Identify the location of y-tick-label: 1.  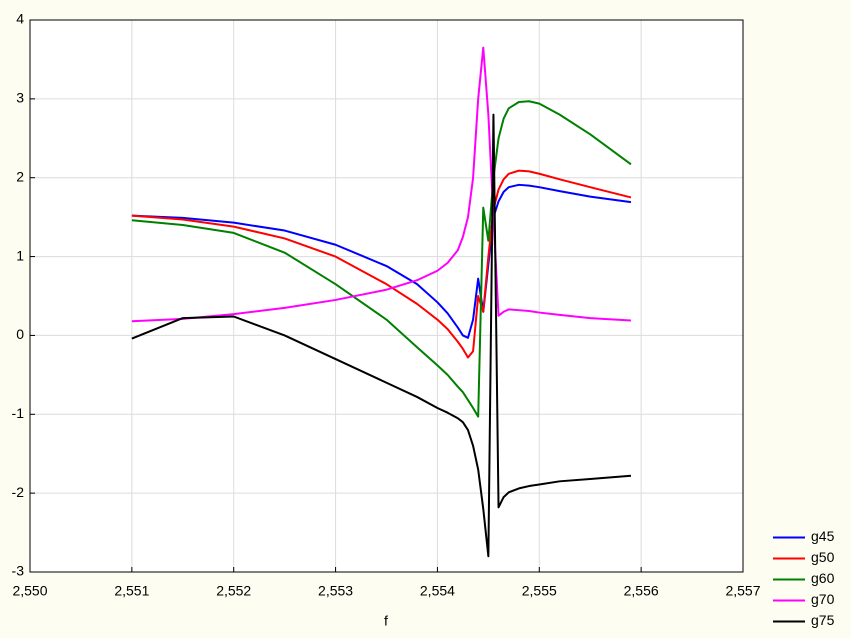
(20, 255).